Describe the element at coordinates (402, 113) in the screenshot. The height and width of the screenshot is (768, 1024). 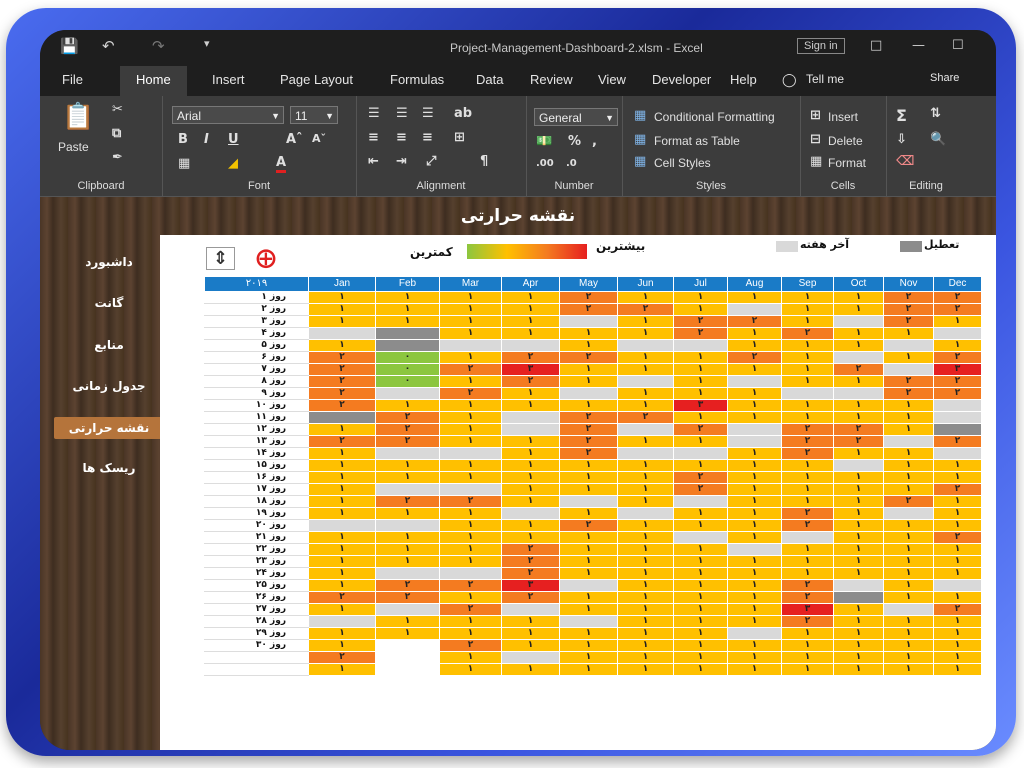
I see `align-middle-icon: ☰` at that location.